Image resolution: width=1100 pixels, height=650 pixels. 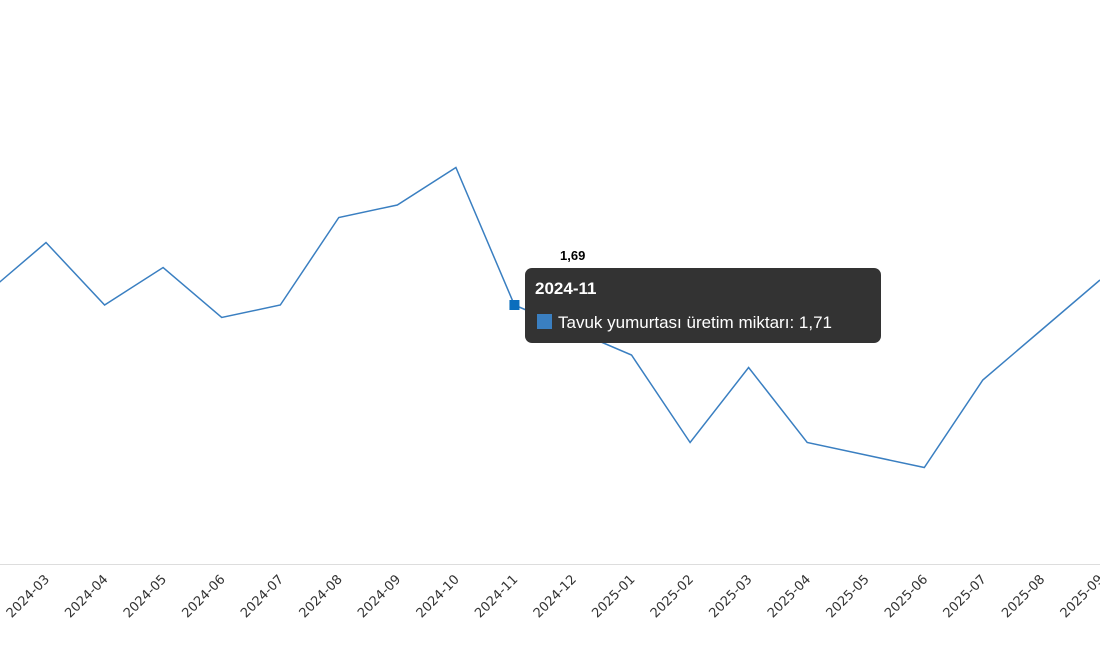 I want to click on x-tick-label: 2024-04, so click(x=86, y=596).